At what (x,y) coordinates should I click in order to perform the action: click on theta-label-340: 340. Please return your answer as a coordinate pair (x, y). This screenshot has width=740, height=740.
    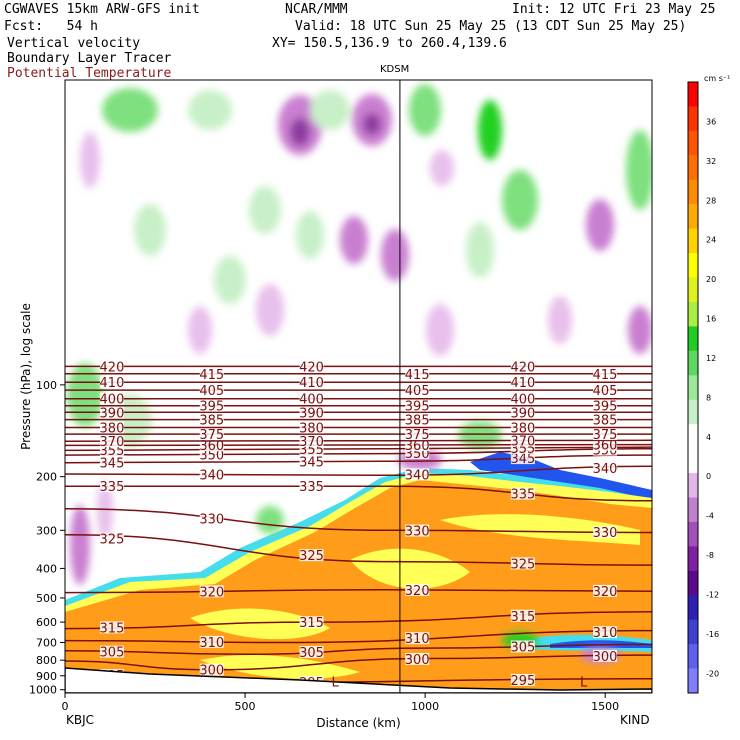
    Looking at the image, I should click on (417, 475).